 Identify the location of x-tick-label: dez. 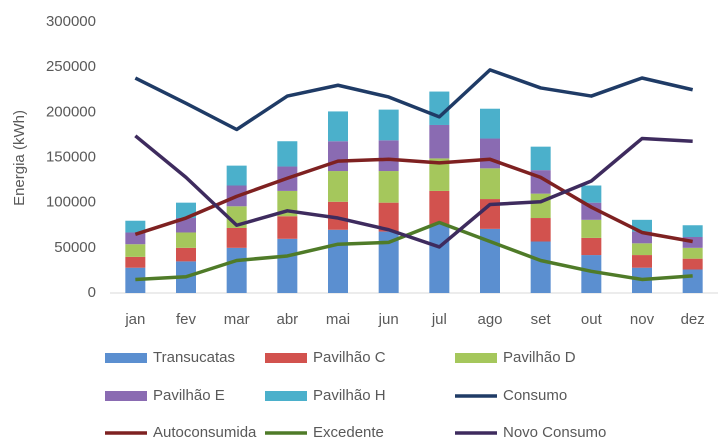
(693, 319).